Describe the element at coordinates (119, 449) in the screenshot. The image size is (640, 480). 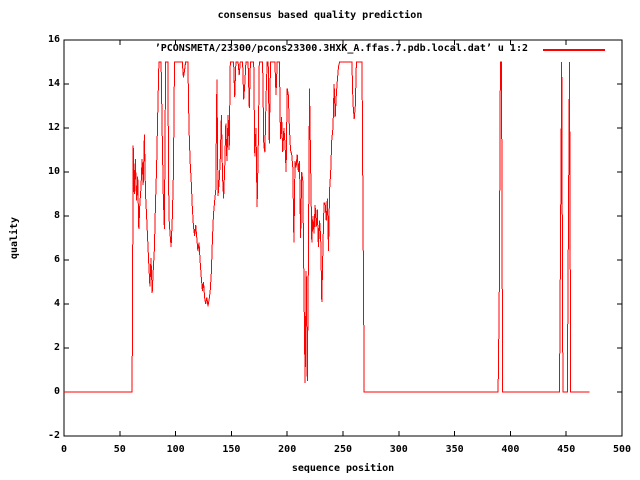
I see `x-tick-label: 50` at that location.